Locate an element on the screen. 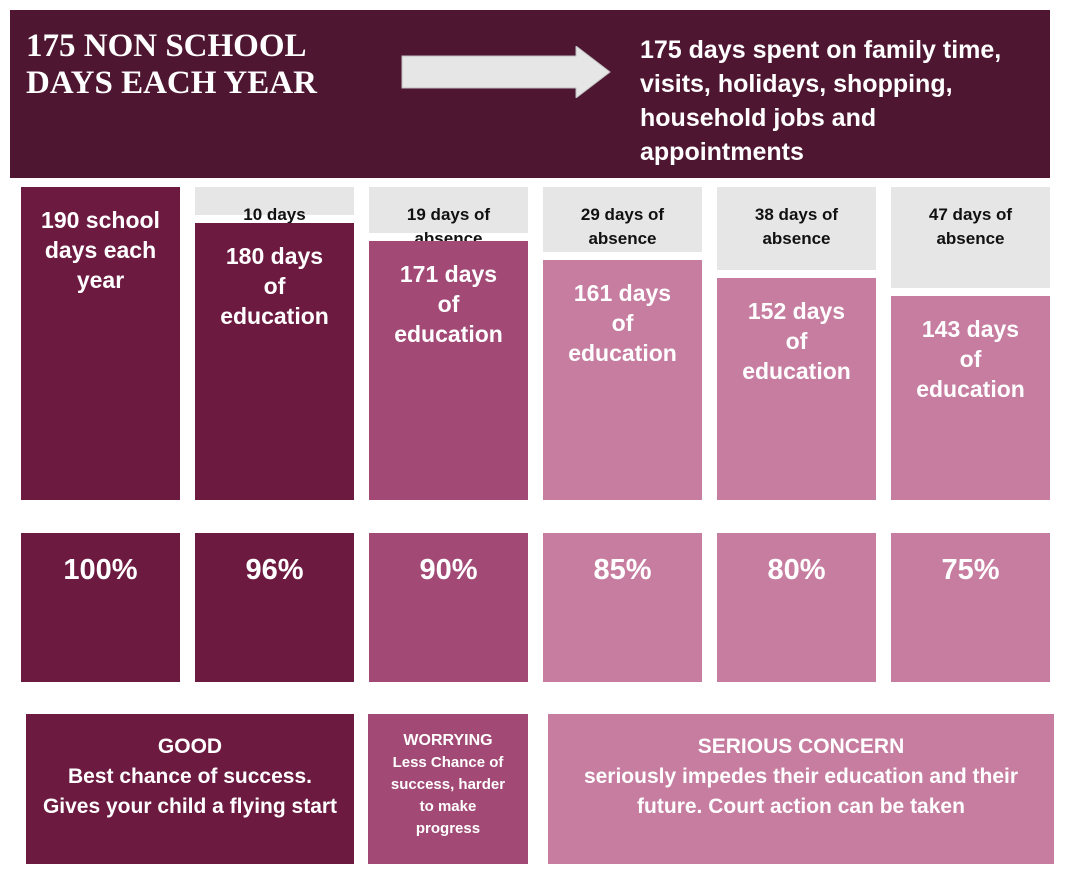 The width and height of the screenshot is (1068, 872). header-title-line2: DAYS EACH YEAR is located at coordinates (171, 83).